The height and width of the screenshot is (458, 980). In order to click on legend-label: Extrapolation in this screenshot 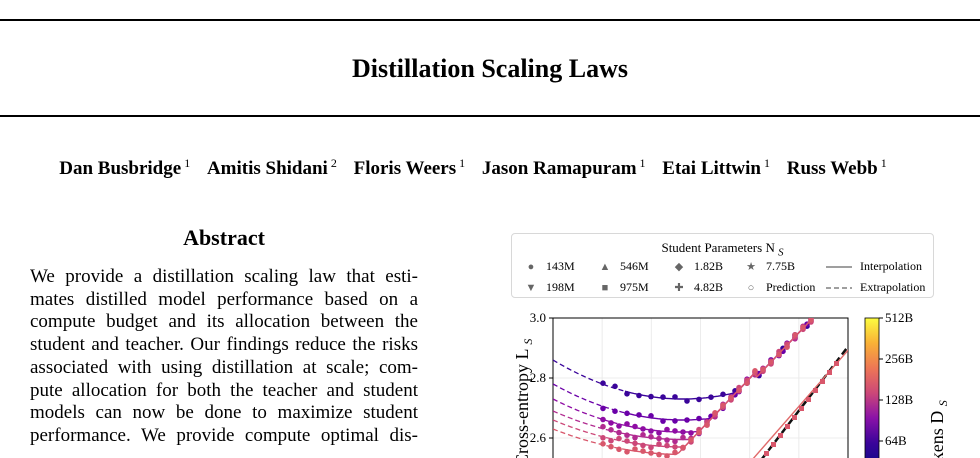, I will do `click(893, 287)`.